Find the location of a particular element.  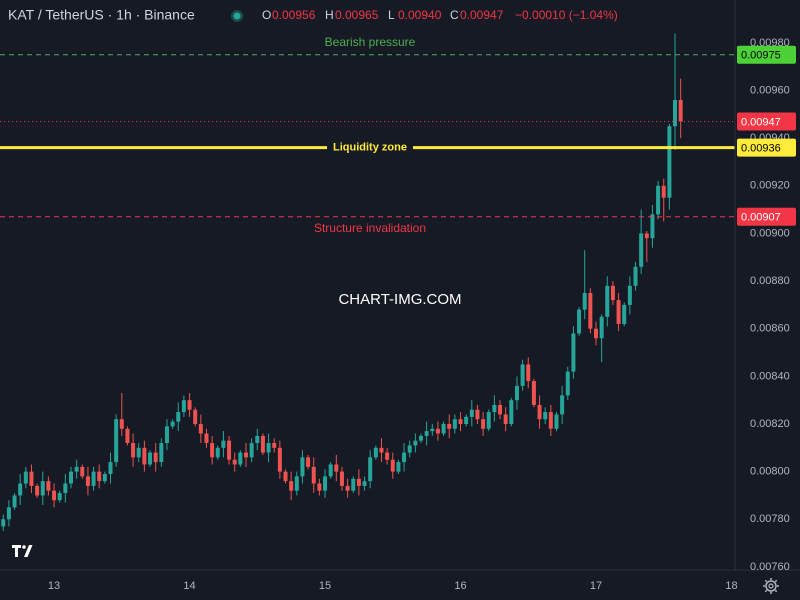

ohlc-key: O is located at coordinates (266, 15).